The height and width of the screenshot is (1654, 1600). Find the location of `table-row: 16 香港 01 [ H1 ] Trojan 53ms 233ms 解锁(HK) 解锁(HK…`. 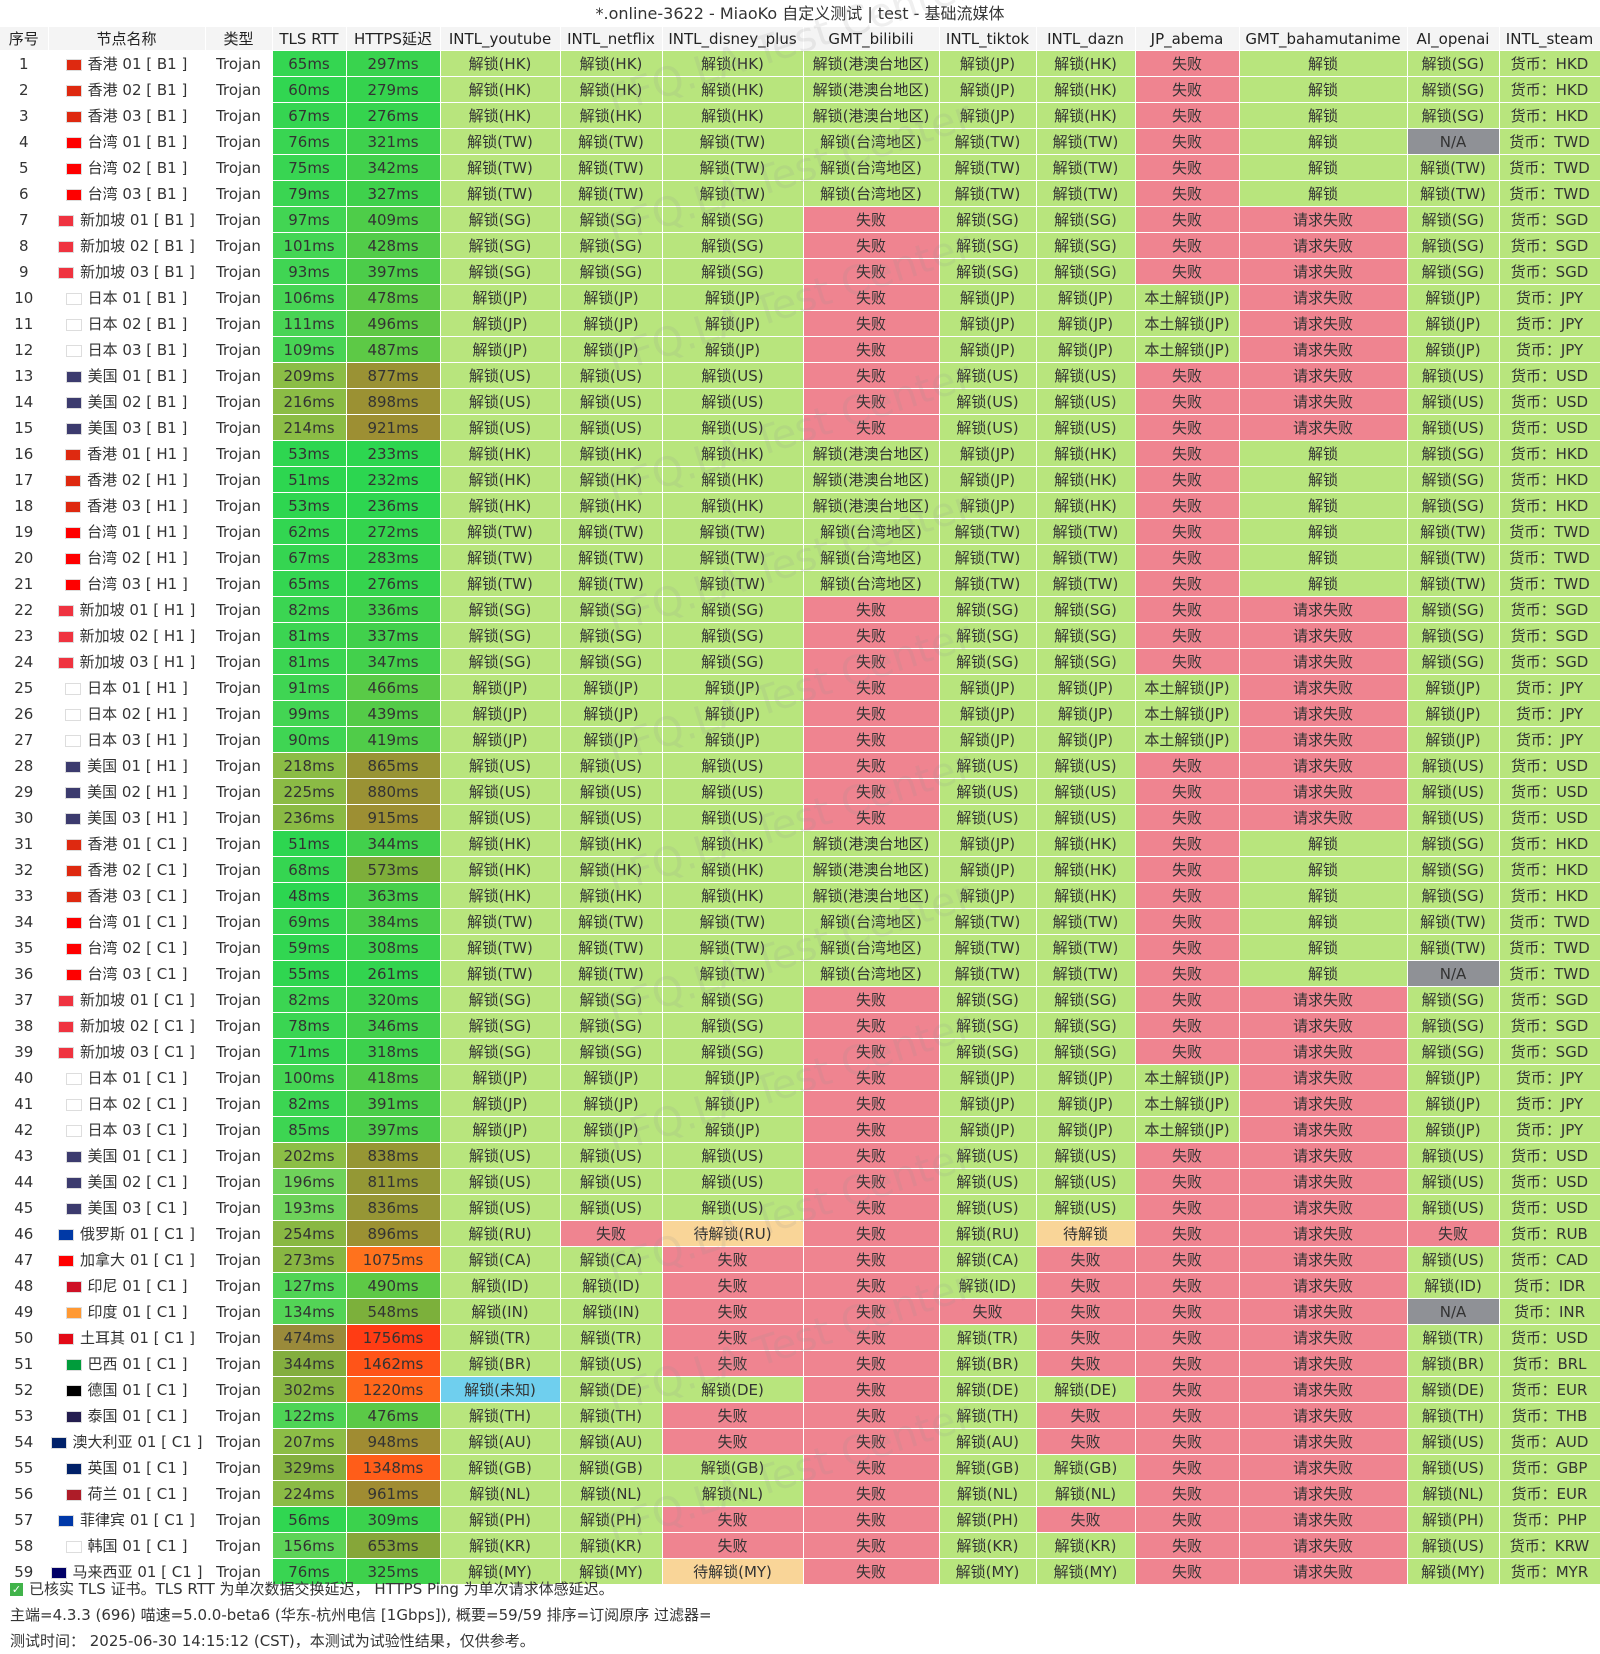

table-row: 16 香港 01 [ H1 ] Trojan 53ms 233ms 解锁(HK) 解锁(HK… is located at coordinates (800, 453).